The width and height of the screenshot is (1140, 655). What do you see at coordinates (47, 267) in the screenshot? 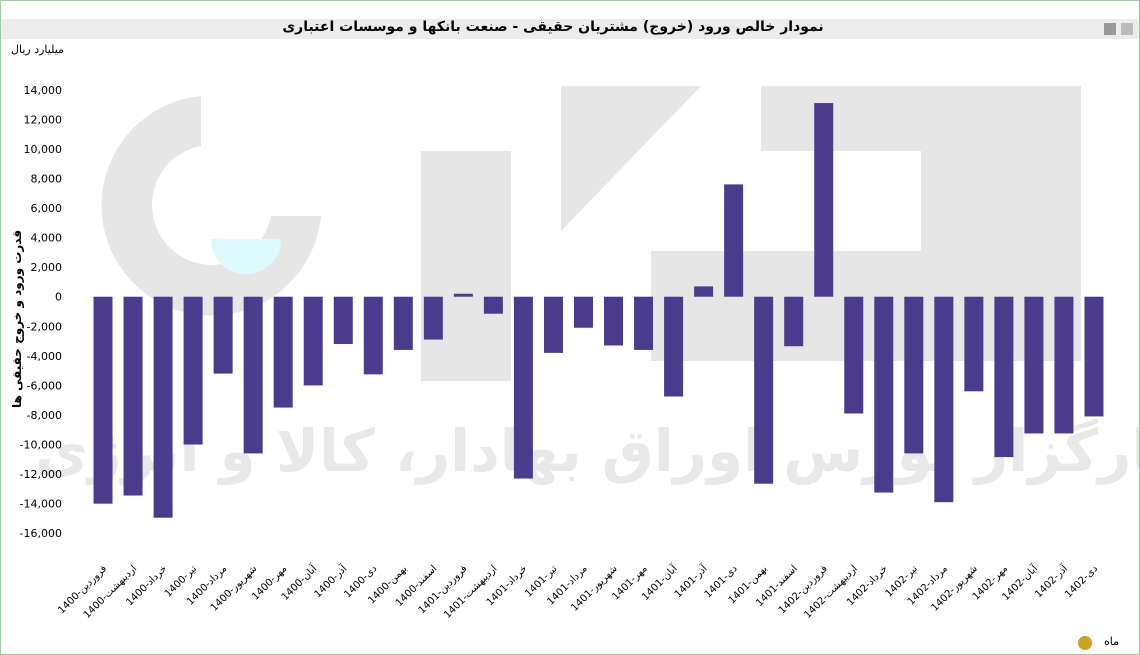
I see `y-tick-label: 2,000` at bounding box center [47, 267].